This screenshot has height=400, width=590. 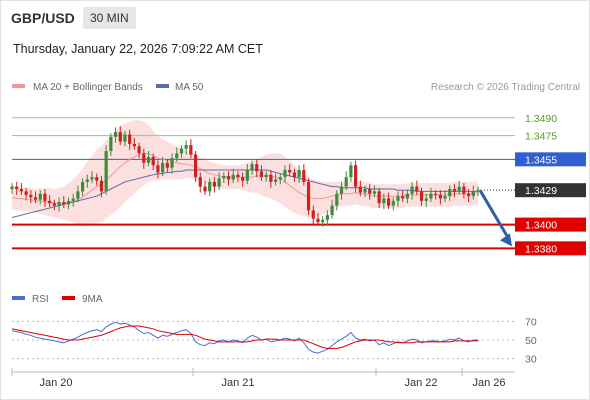 I want to click on level-labels: 1.3490 1.3475 1.3455 1.3429 1.3400 1.3380, so click(x=550, y=184).